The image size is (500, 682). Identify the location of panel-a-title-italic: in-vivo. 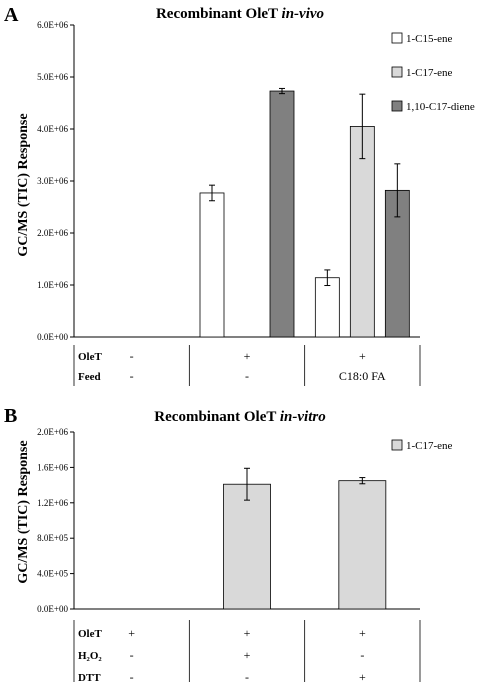
(303, 14).